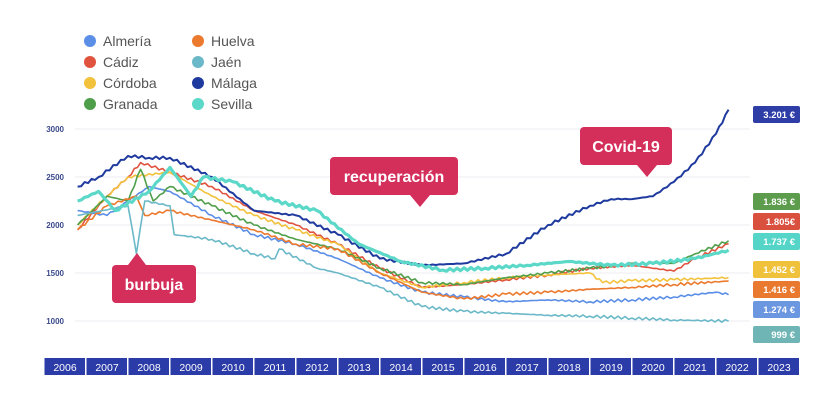 The height and width of the screenshot is (405, 827). I want to click on y-tick-label: 3000, so click(55, 129).